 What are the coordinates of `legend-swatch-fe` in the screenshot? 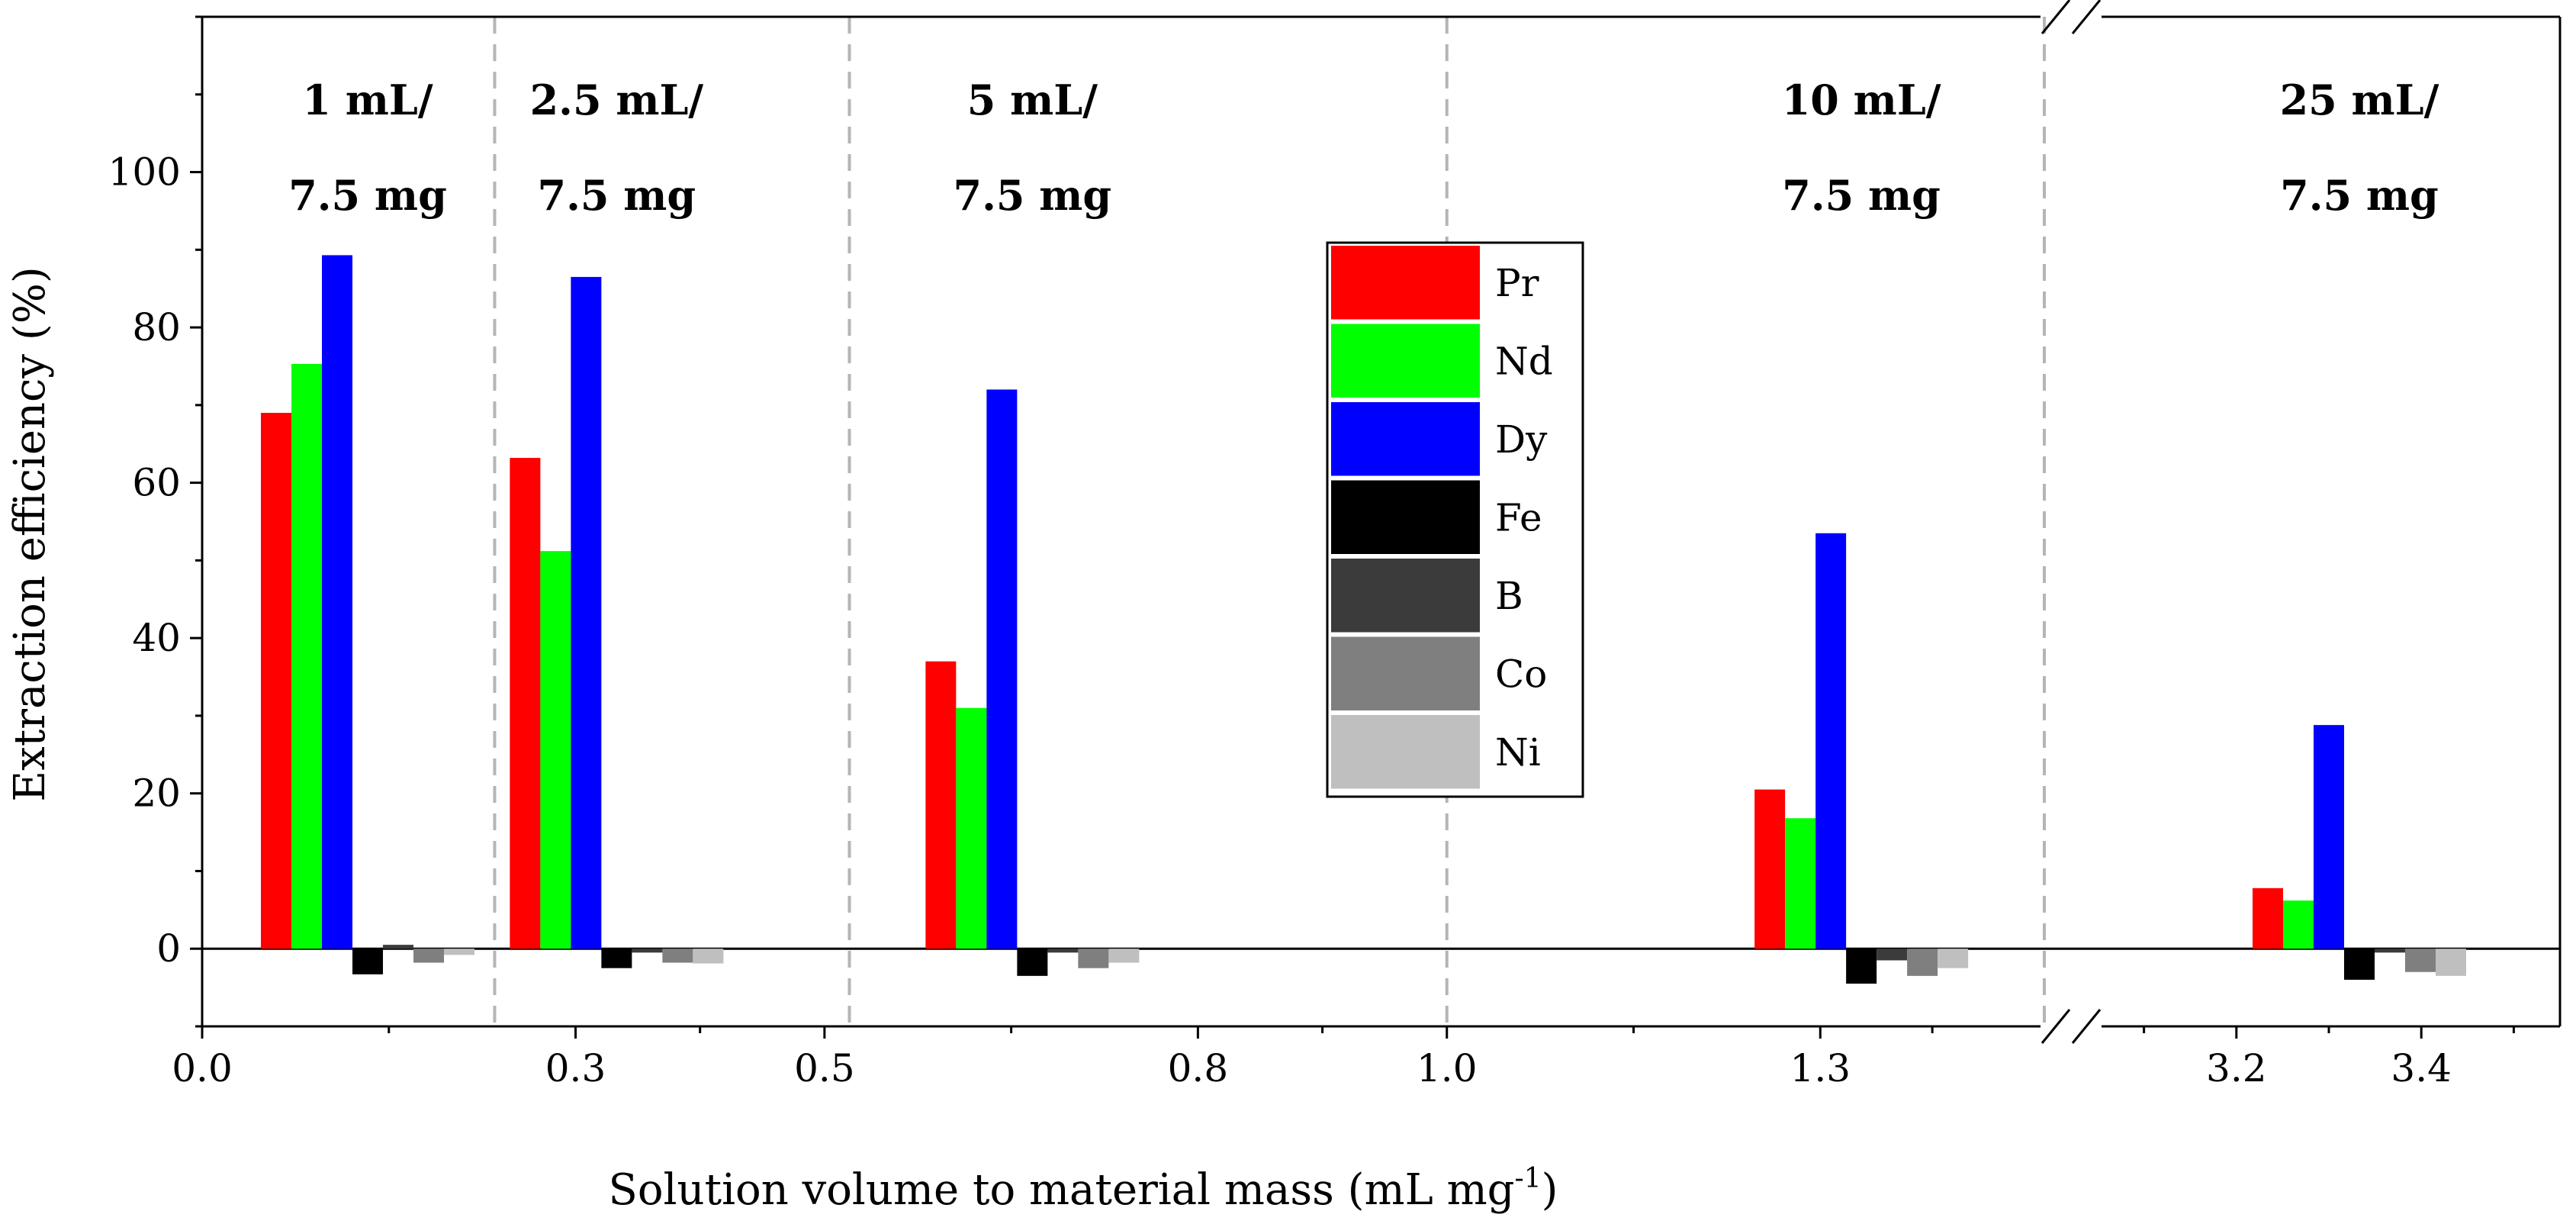 It's located at (1406, 517).